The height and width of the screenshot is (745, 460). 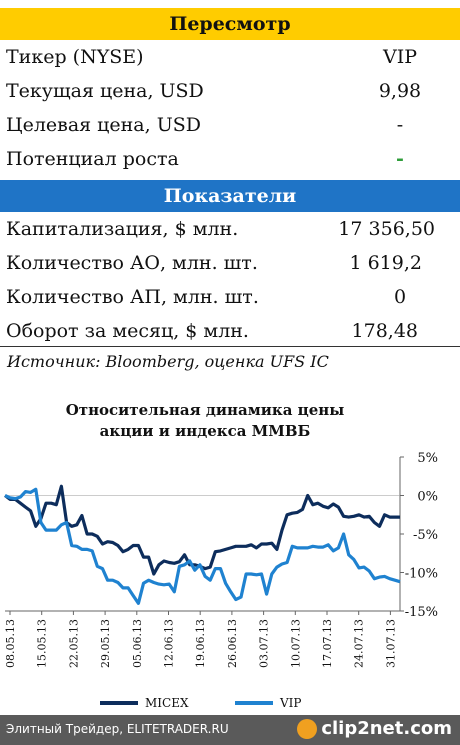 I want to click on row-common-shares: Количество АО, млн. шт. 1 619,2, so click(x=230, y=263).